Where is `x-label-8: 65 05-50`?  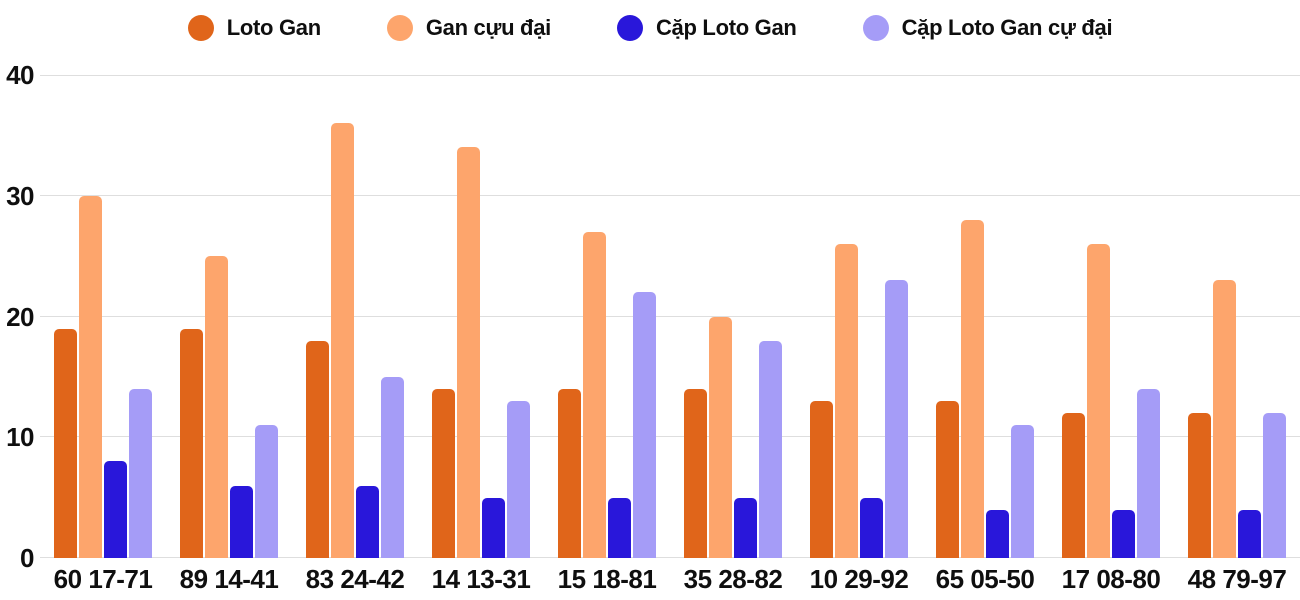 x-label-8: 65 05-50 is located at coordinates (985, 579).